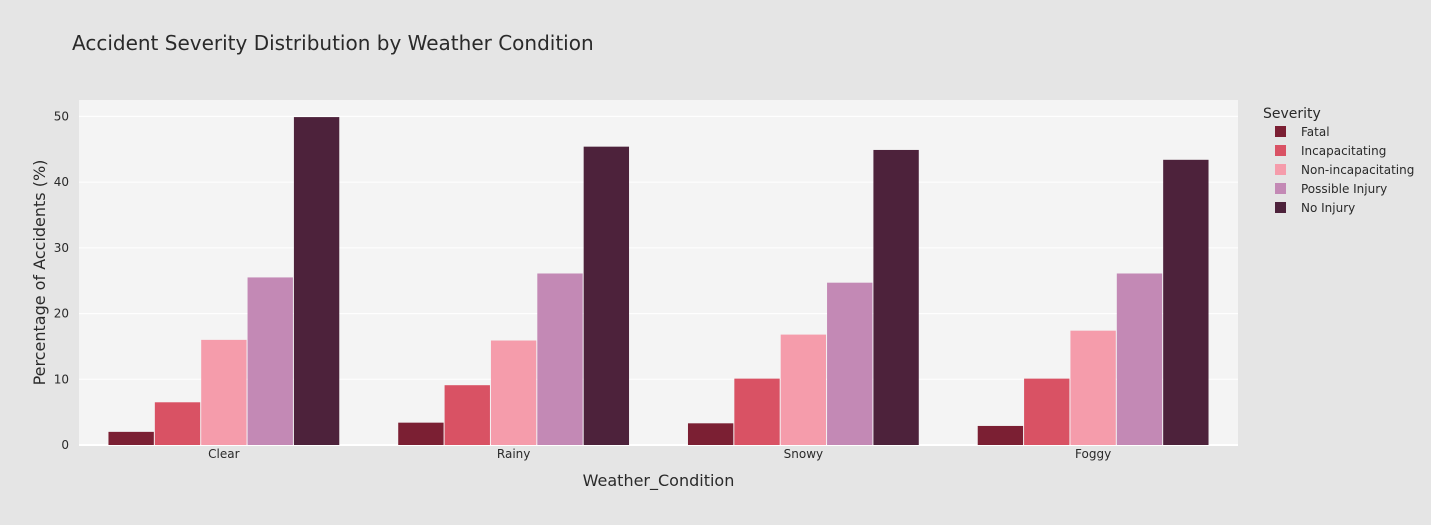  What do you see at coordinates (421, 433) in the screenshot?
I see `bar-fatal-rainy` at bounding box center [421, 433].